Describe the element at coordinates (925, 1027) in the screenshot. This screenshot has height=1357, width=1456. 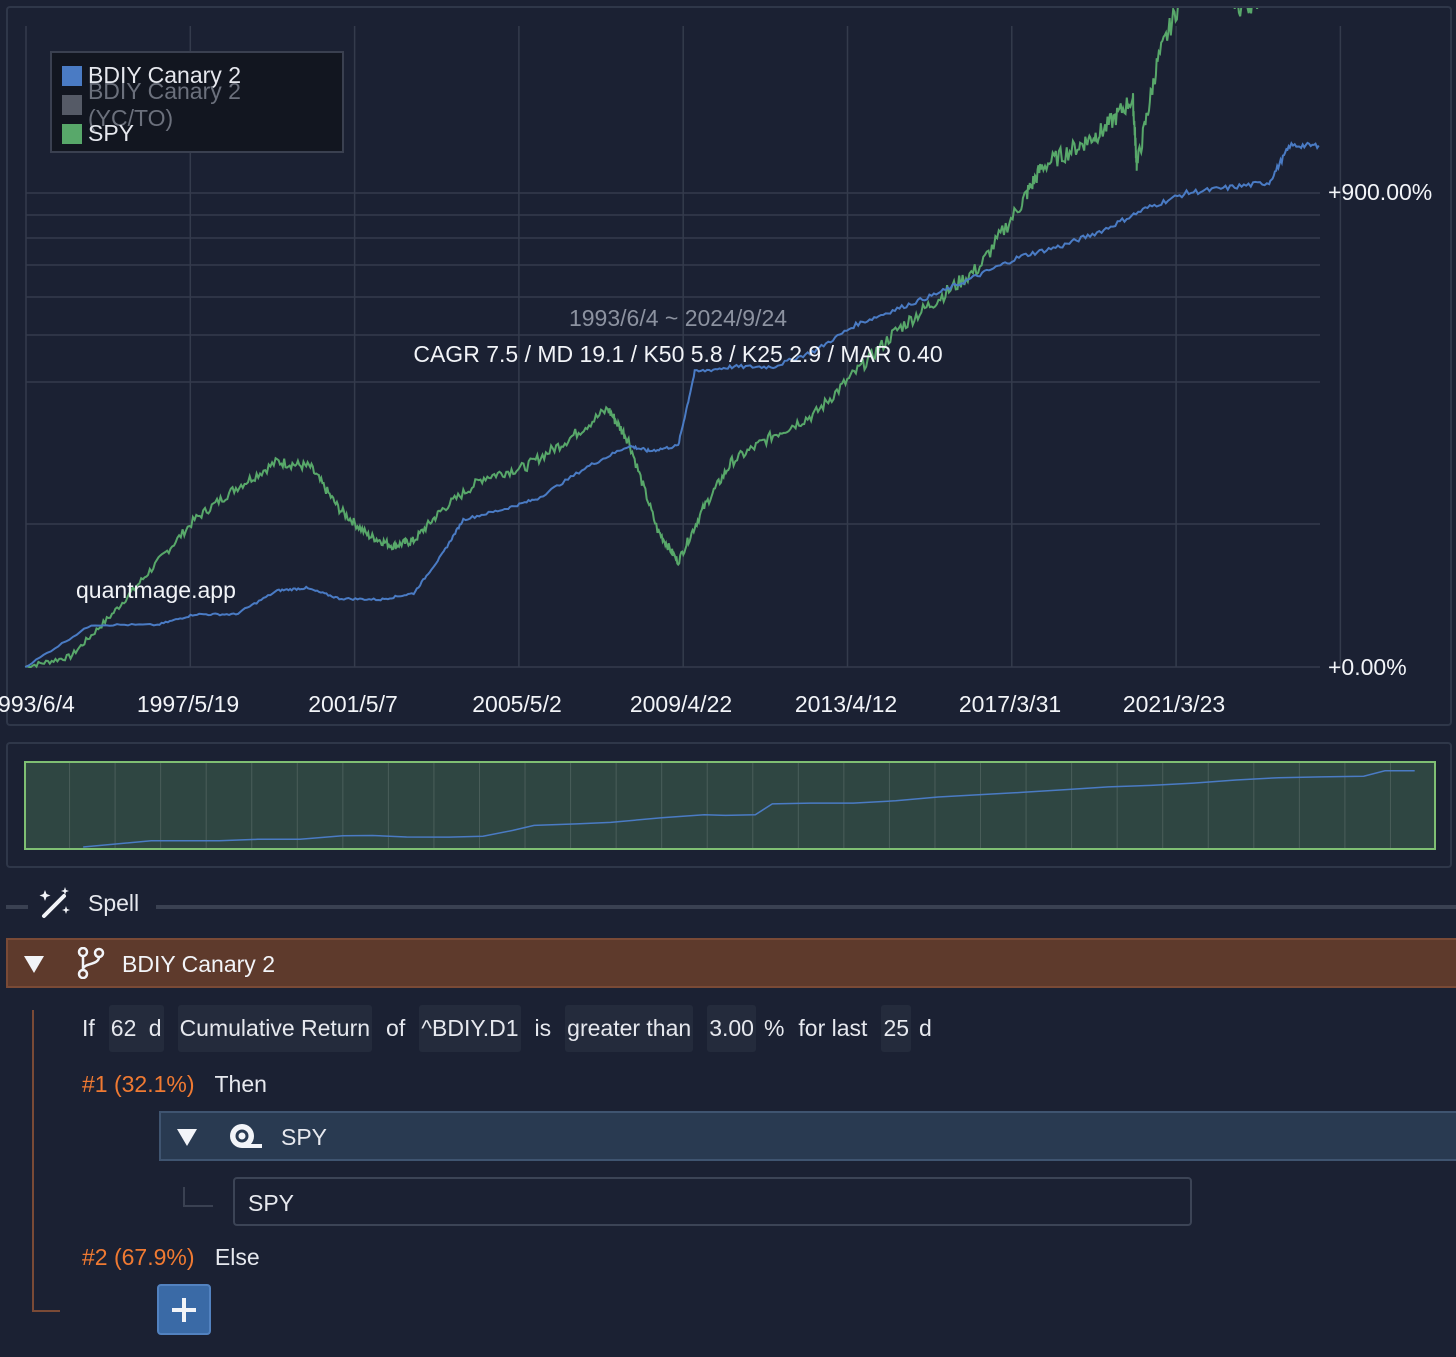
I see `days-unit: d` at that location.